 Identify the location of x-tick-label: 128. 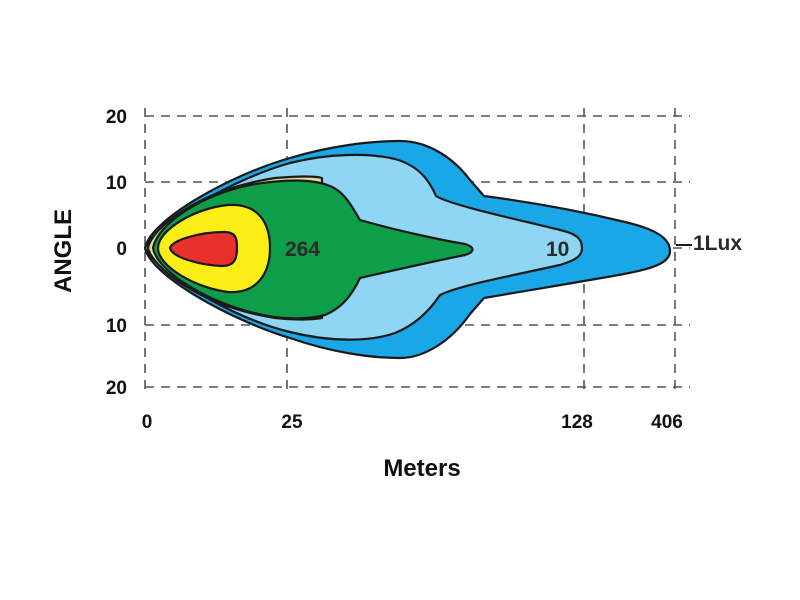
(577, 422).